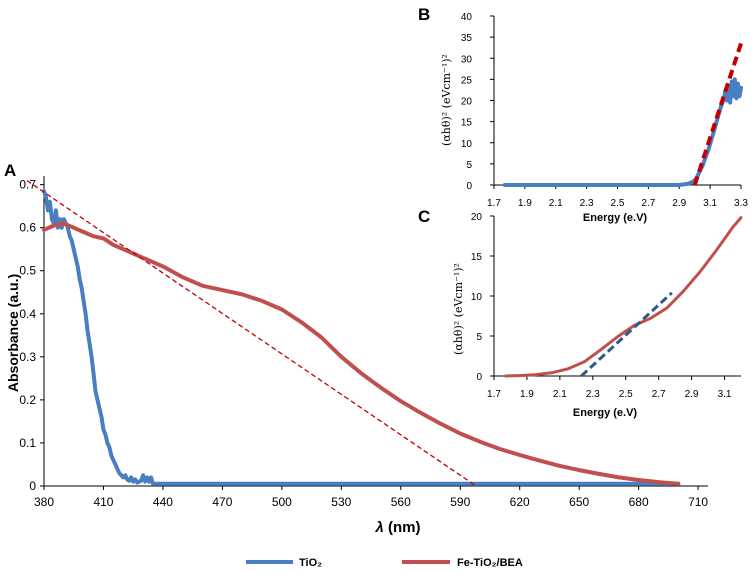 Image resolution: width=754 pixels, height=571 pixels. Describe the element at coordinates (446, 100) in the screenshot. I see `panel-b-ylabel: (αhθ)² (eVcm⁻¹)²` at that location.